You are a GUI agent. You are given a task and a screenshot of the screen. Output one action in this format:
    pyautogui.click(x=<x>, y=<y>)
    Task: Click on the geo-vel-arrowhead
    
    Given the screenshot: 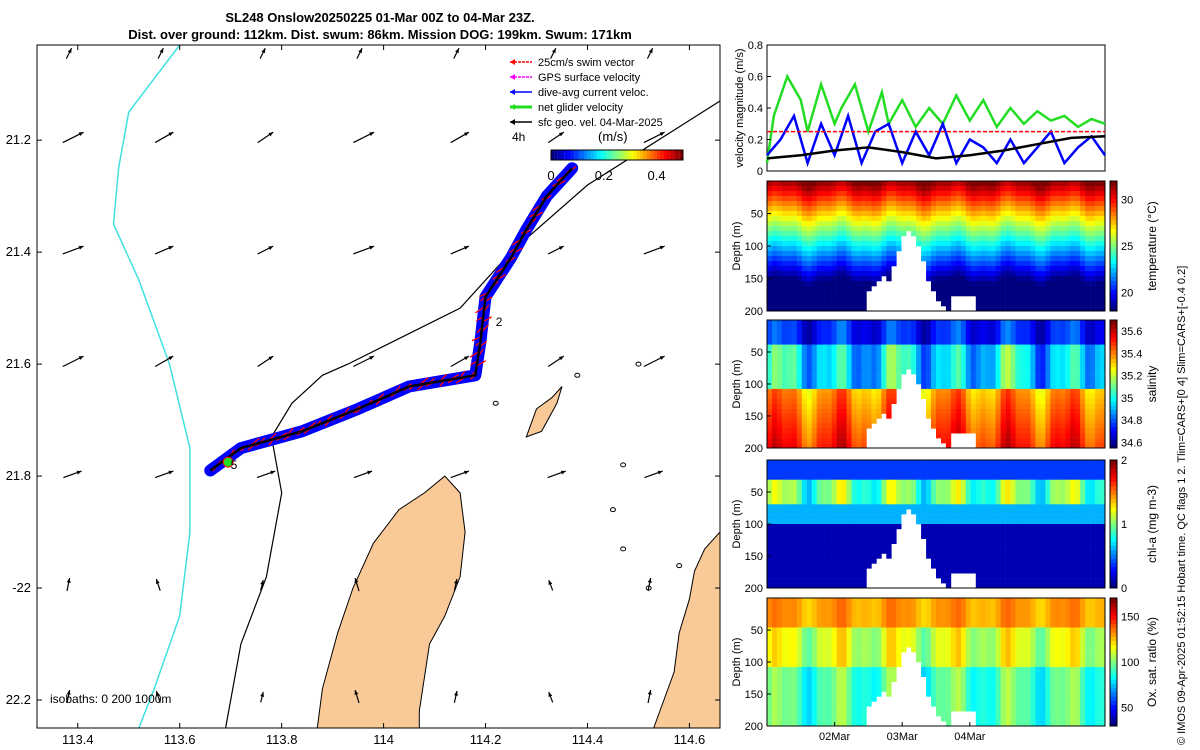 What is the action you would take?
    pyautogui.click(x=456, y=693)
    